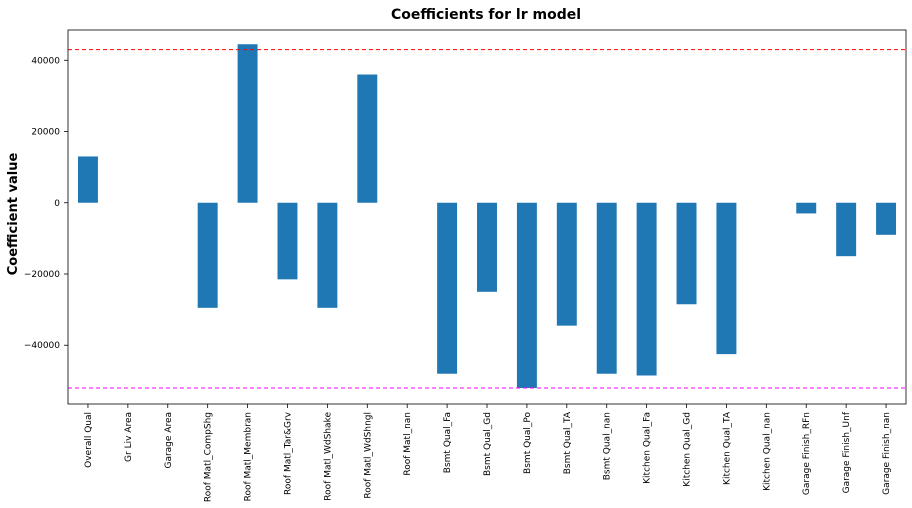 Image resolution: width=912 pixels, height=508 pixels. I want to click on y-tick-label-3: 20000, so click(45, 133).